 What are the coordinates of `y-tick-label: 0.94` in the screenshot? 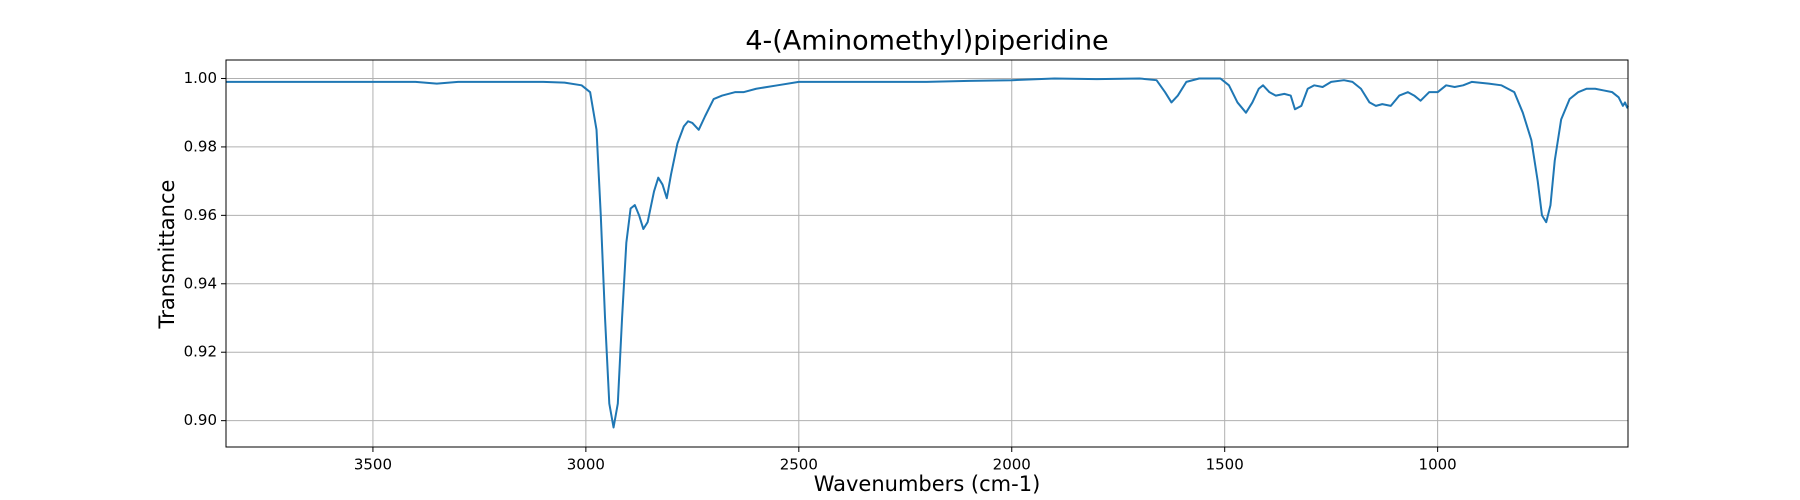 It's located at (200, 283).